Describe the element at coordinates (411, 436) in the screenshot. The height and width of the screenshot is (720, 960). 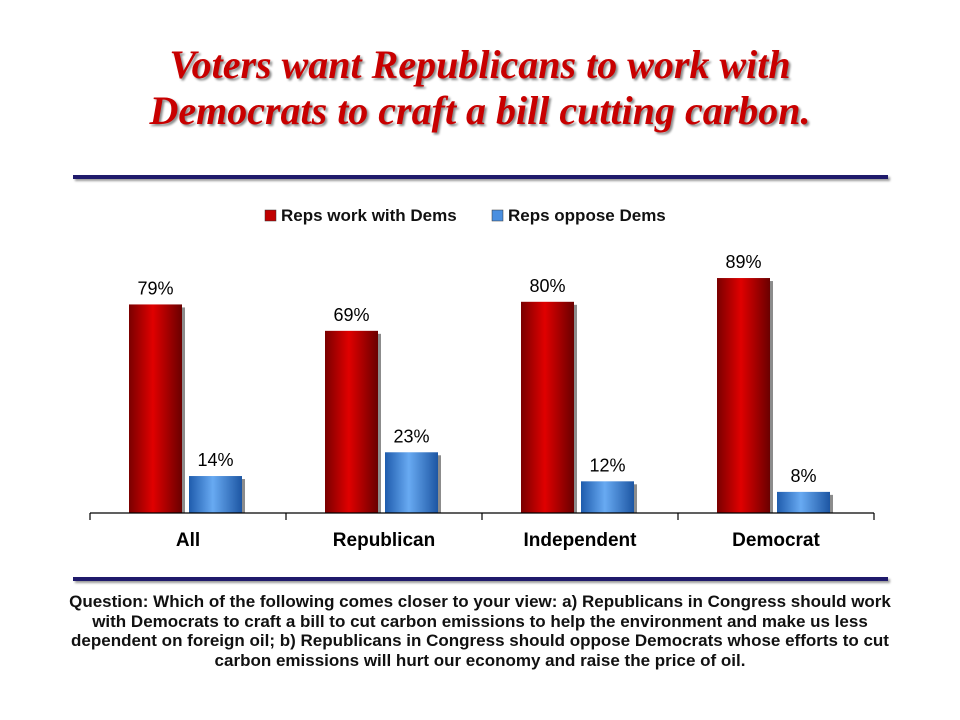
I see `data-label: 23%` at that location.